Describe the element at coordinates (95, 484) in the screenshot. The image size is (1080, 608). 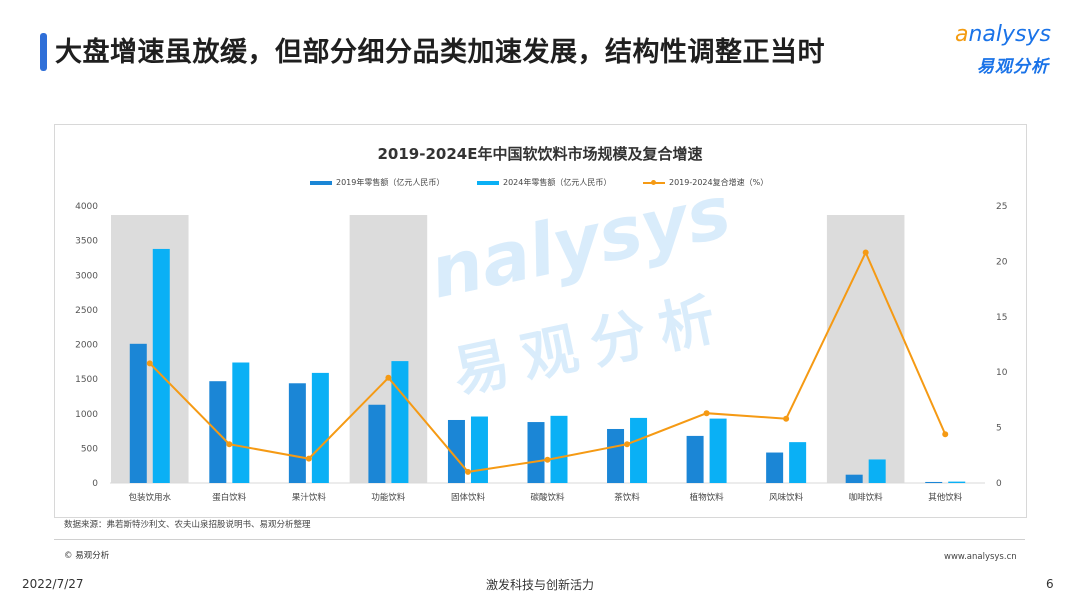
I see `y-left-tick-label: 0` at that location.